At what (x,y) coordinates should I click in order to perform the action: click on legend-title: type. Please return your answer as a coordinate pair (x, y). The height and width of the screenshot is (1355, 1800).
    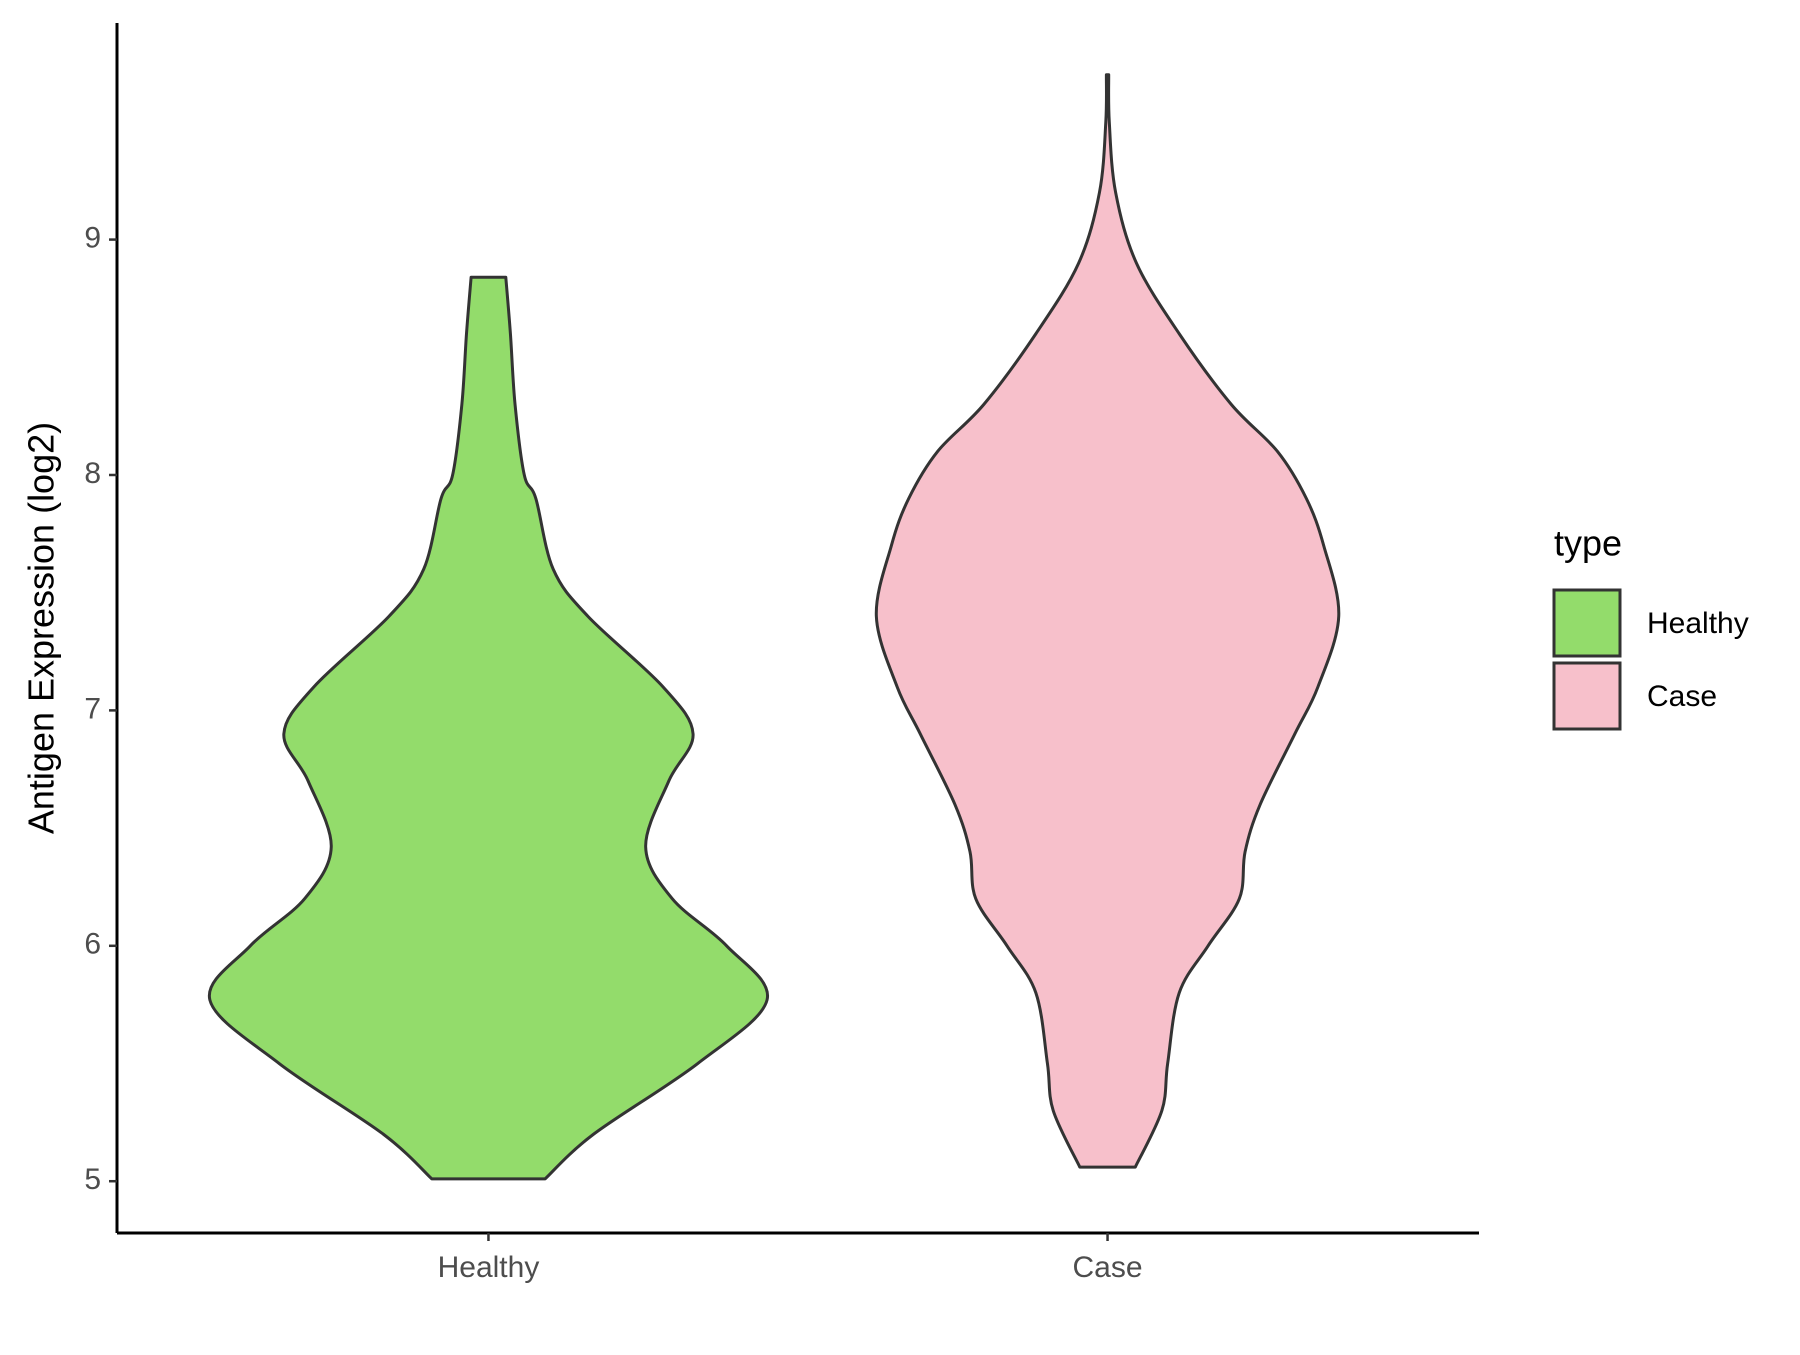
    Looking at the image, I should click on (1588, 543).